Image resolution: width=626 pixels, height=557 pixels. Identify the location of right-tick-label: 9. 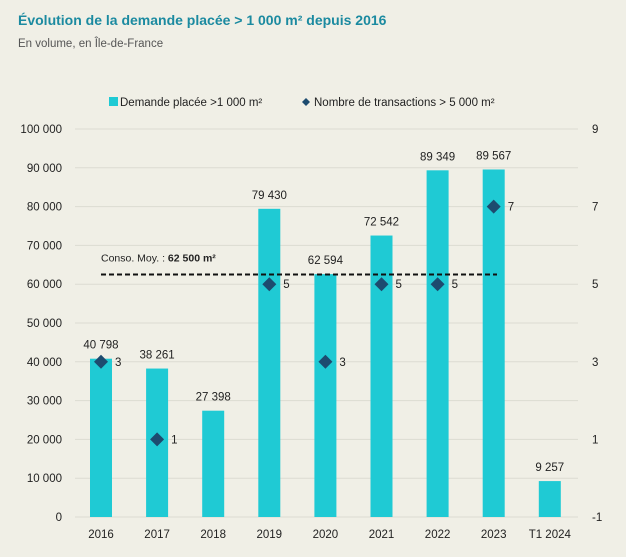
(595, 130).